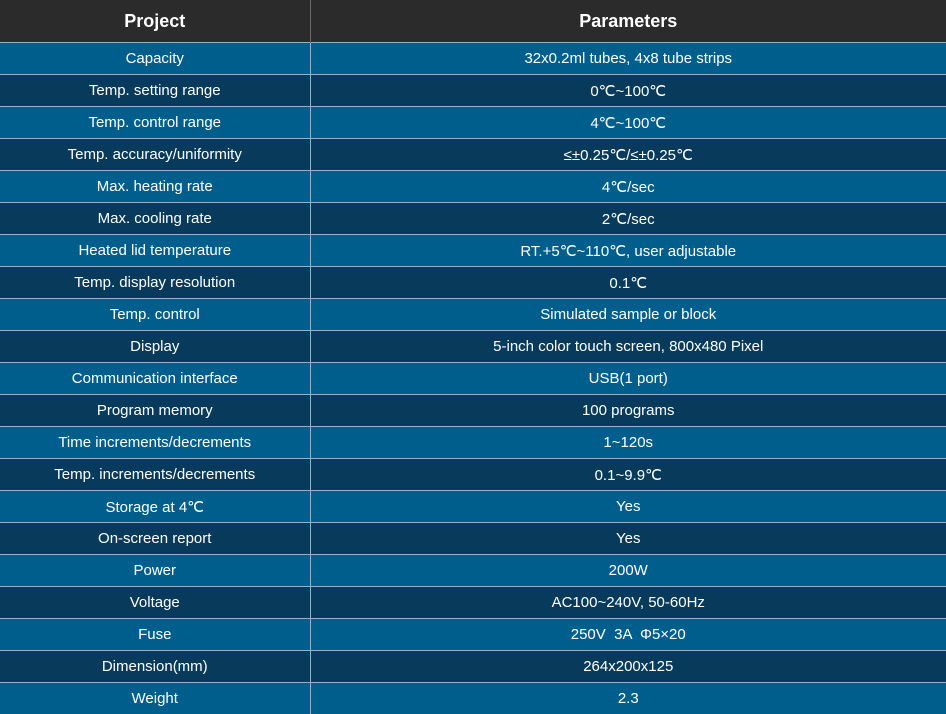 Image resolution: width=946 pixels, height=714 pixels. Describe the element at coordinates (628, 379) in the screenshot. I see `cell-parameters: USB(1 port)` at that location.